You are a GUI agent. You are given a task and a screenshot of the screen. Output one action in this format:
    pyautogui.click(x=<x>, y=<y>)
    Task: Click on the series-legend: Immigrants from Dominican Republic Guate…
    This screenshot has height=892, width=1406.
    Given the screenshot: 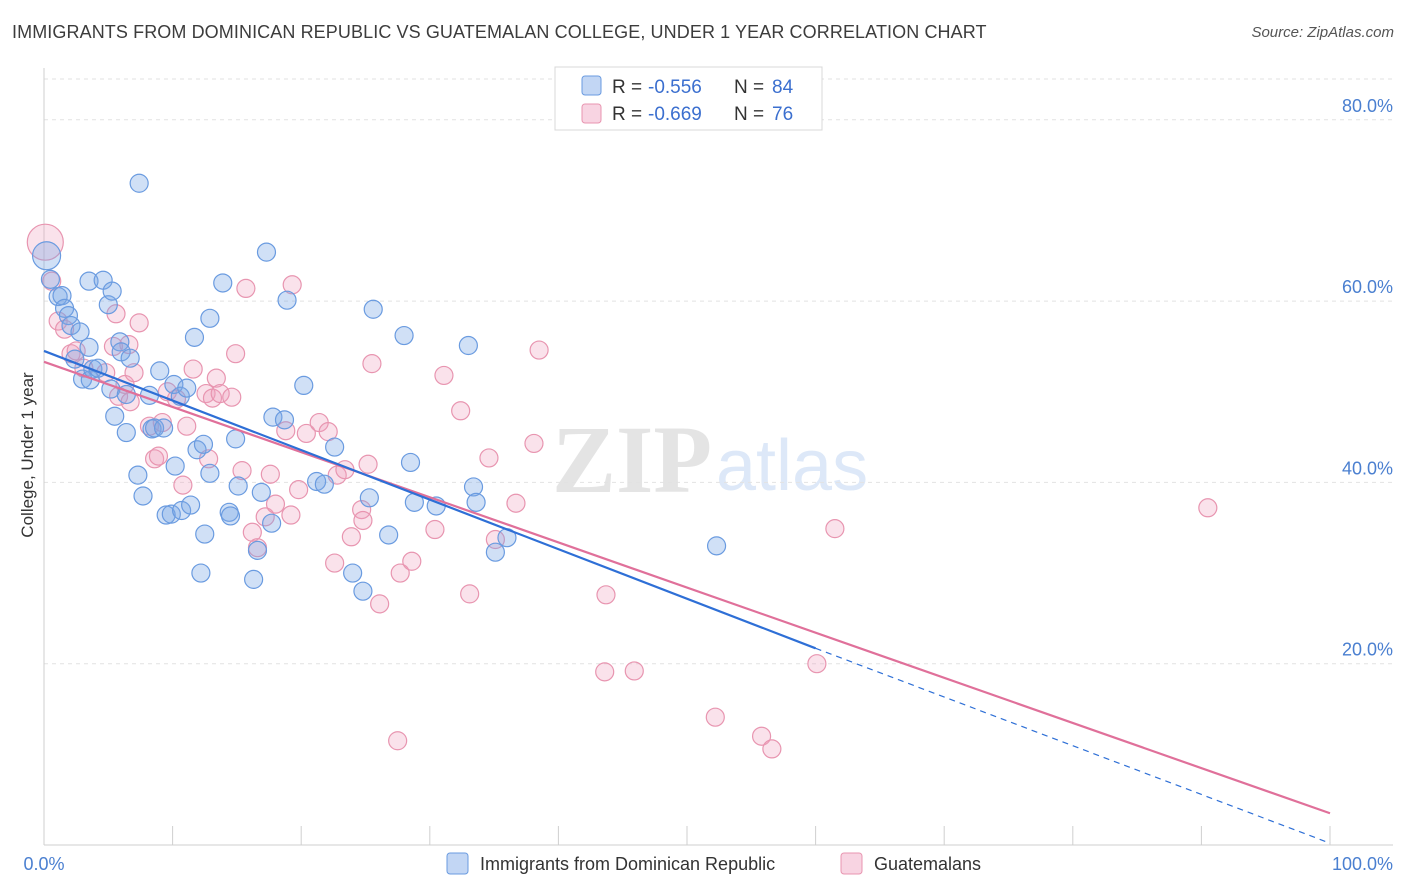 What is the action you would take?
    pyautogui.click(x=713, y=863)
    